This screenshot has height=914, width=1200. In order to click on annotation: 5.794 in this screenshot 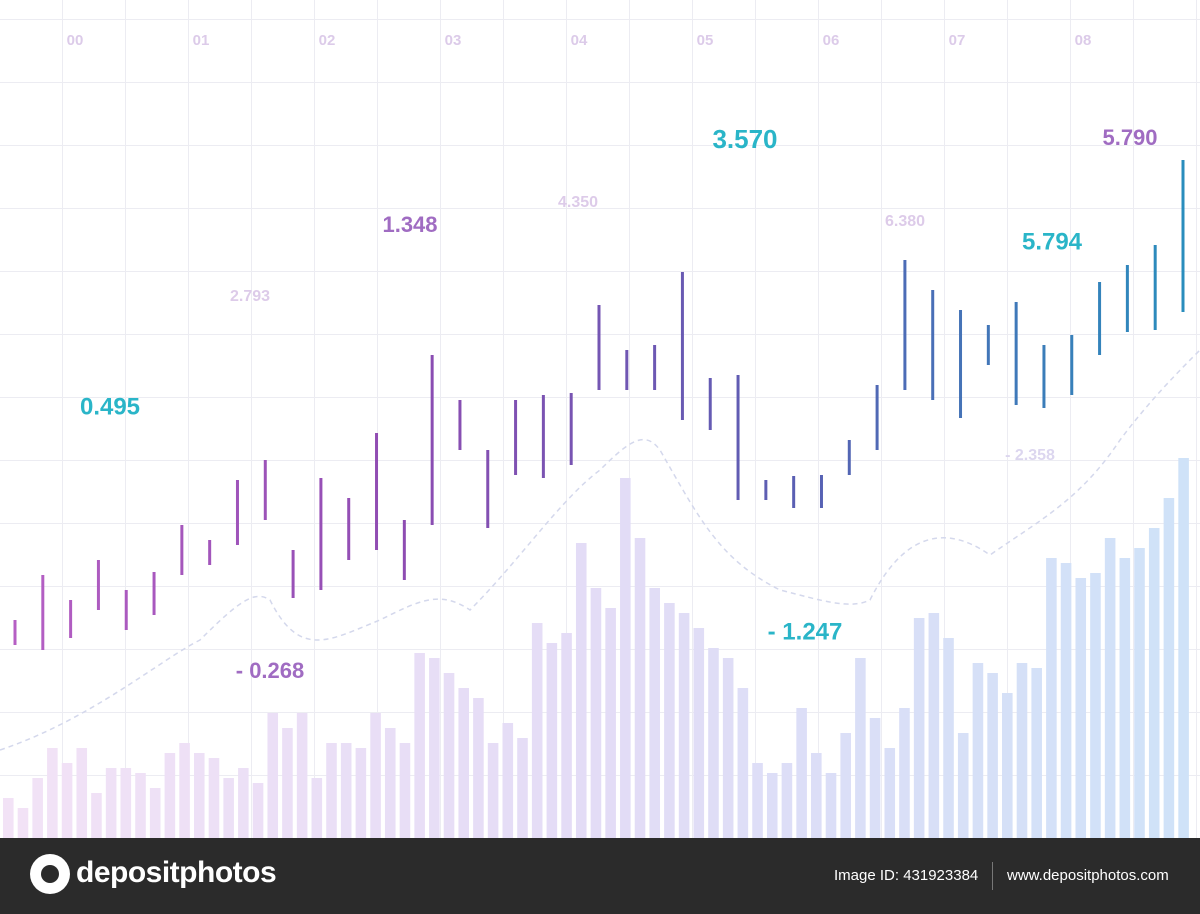, I will do `click(1052, 241)`.